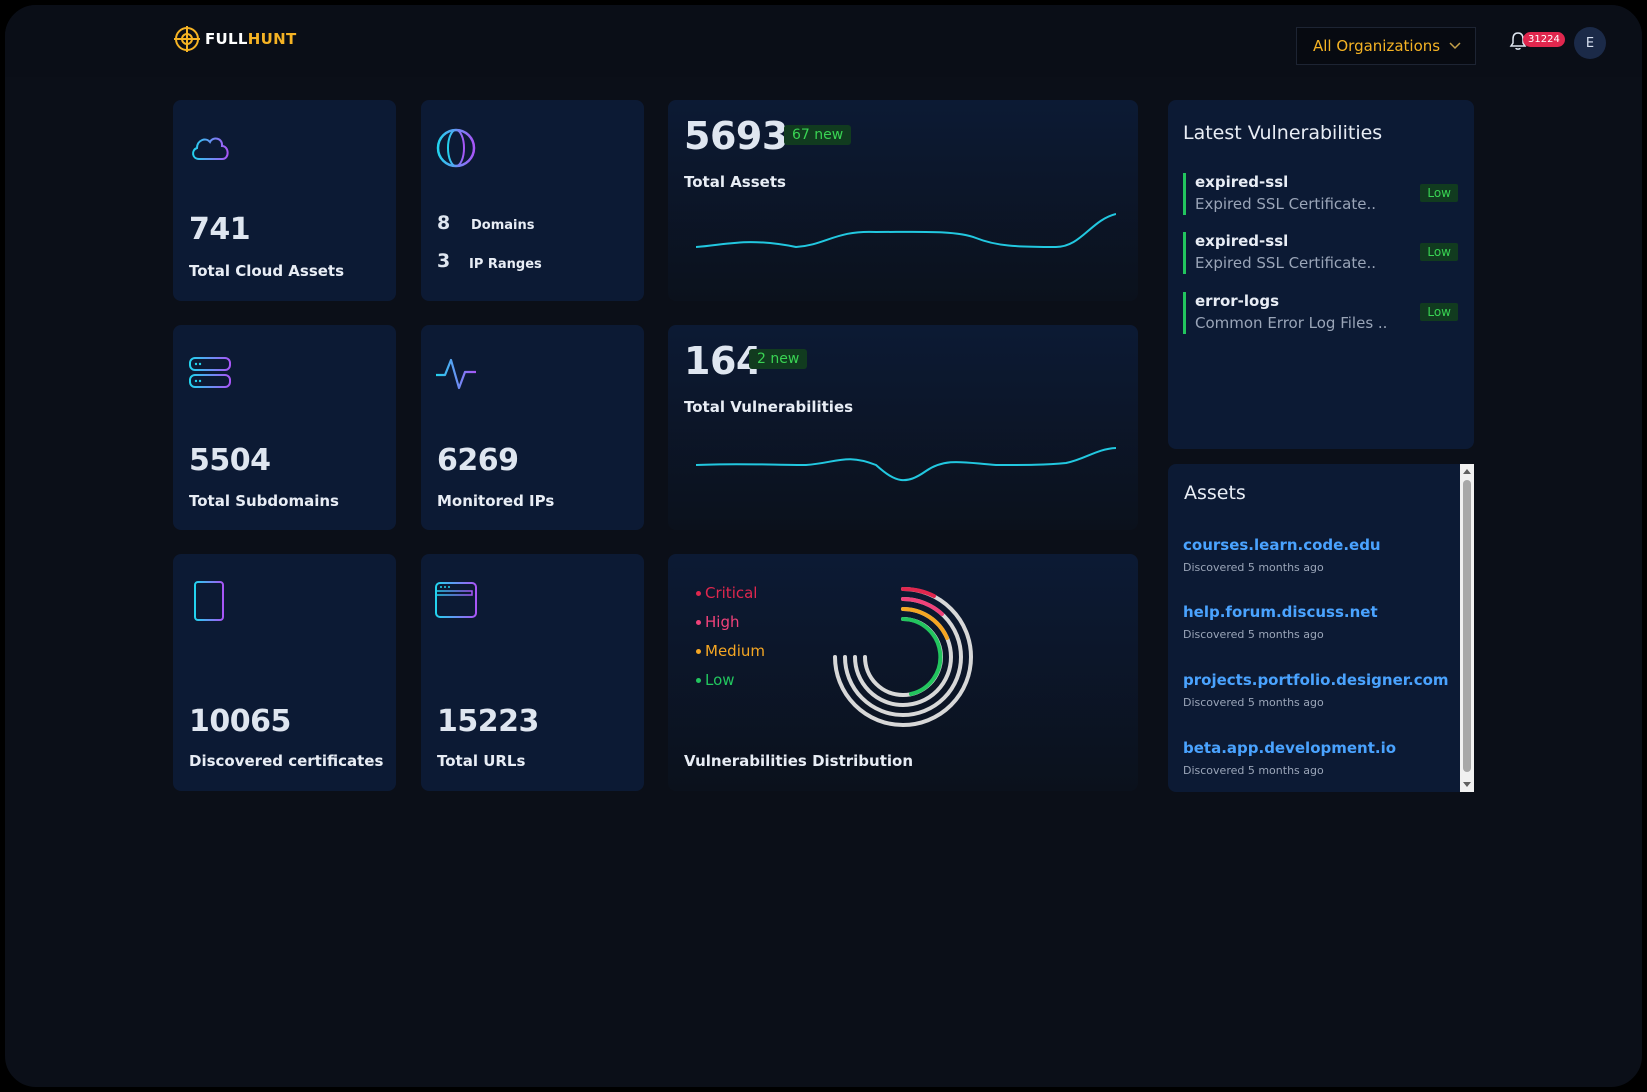  I want to click on monitored-ips-value: 6269, so click(478, 460).